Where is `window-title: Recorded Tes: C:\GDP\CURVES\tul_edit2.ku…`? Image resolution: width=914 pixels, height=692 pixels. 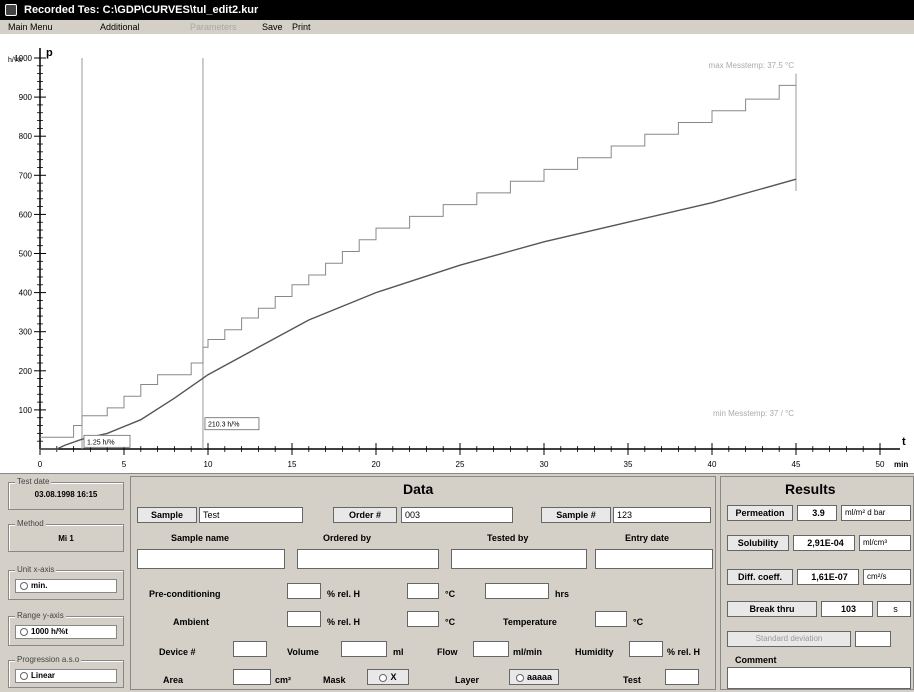 window-title: Recorded Tes: C:\GDP\CURVES\tul_edit2.ku… is located at coordinates (141, 10).